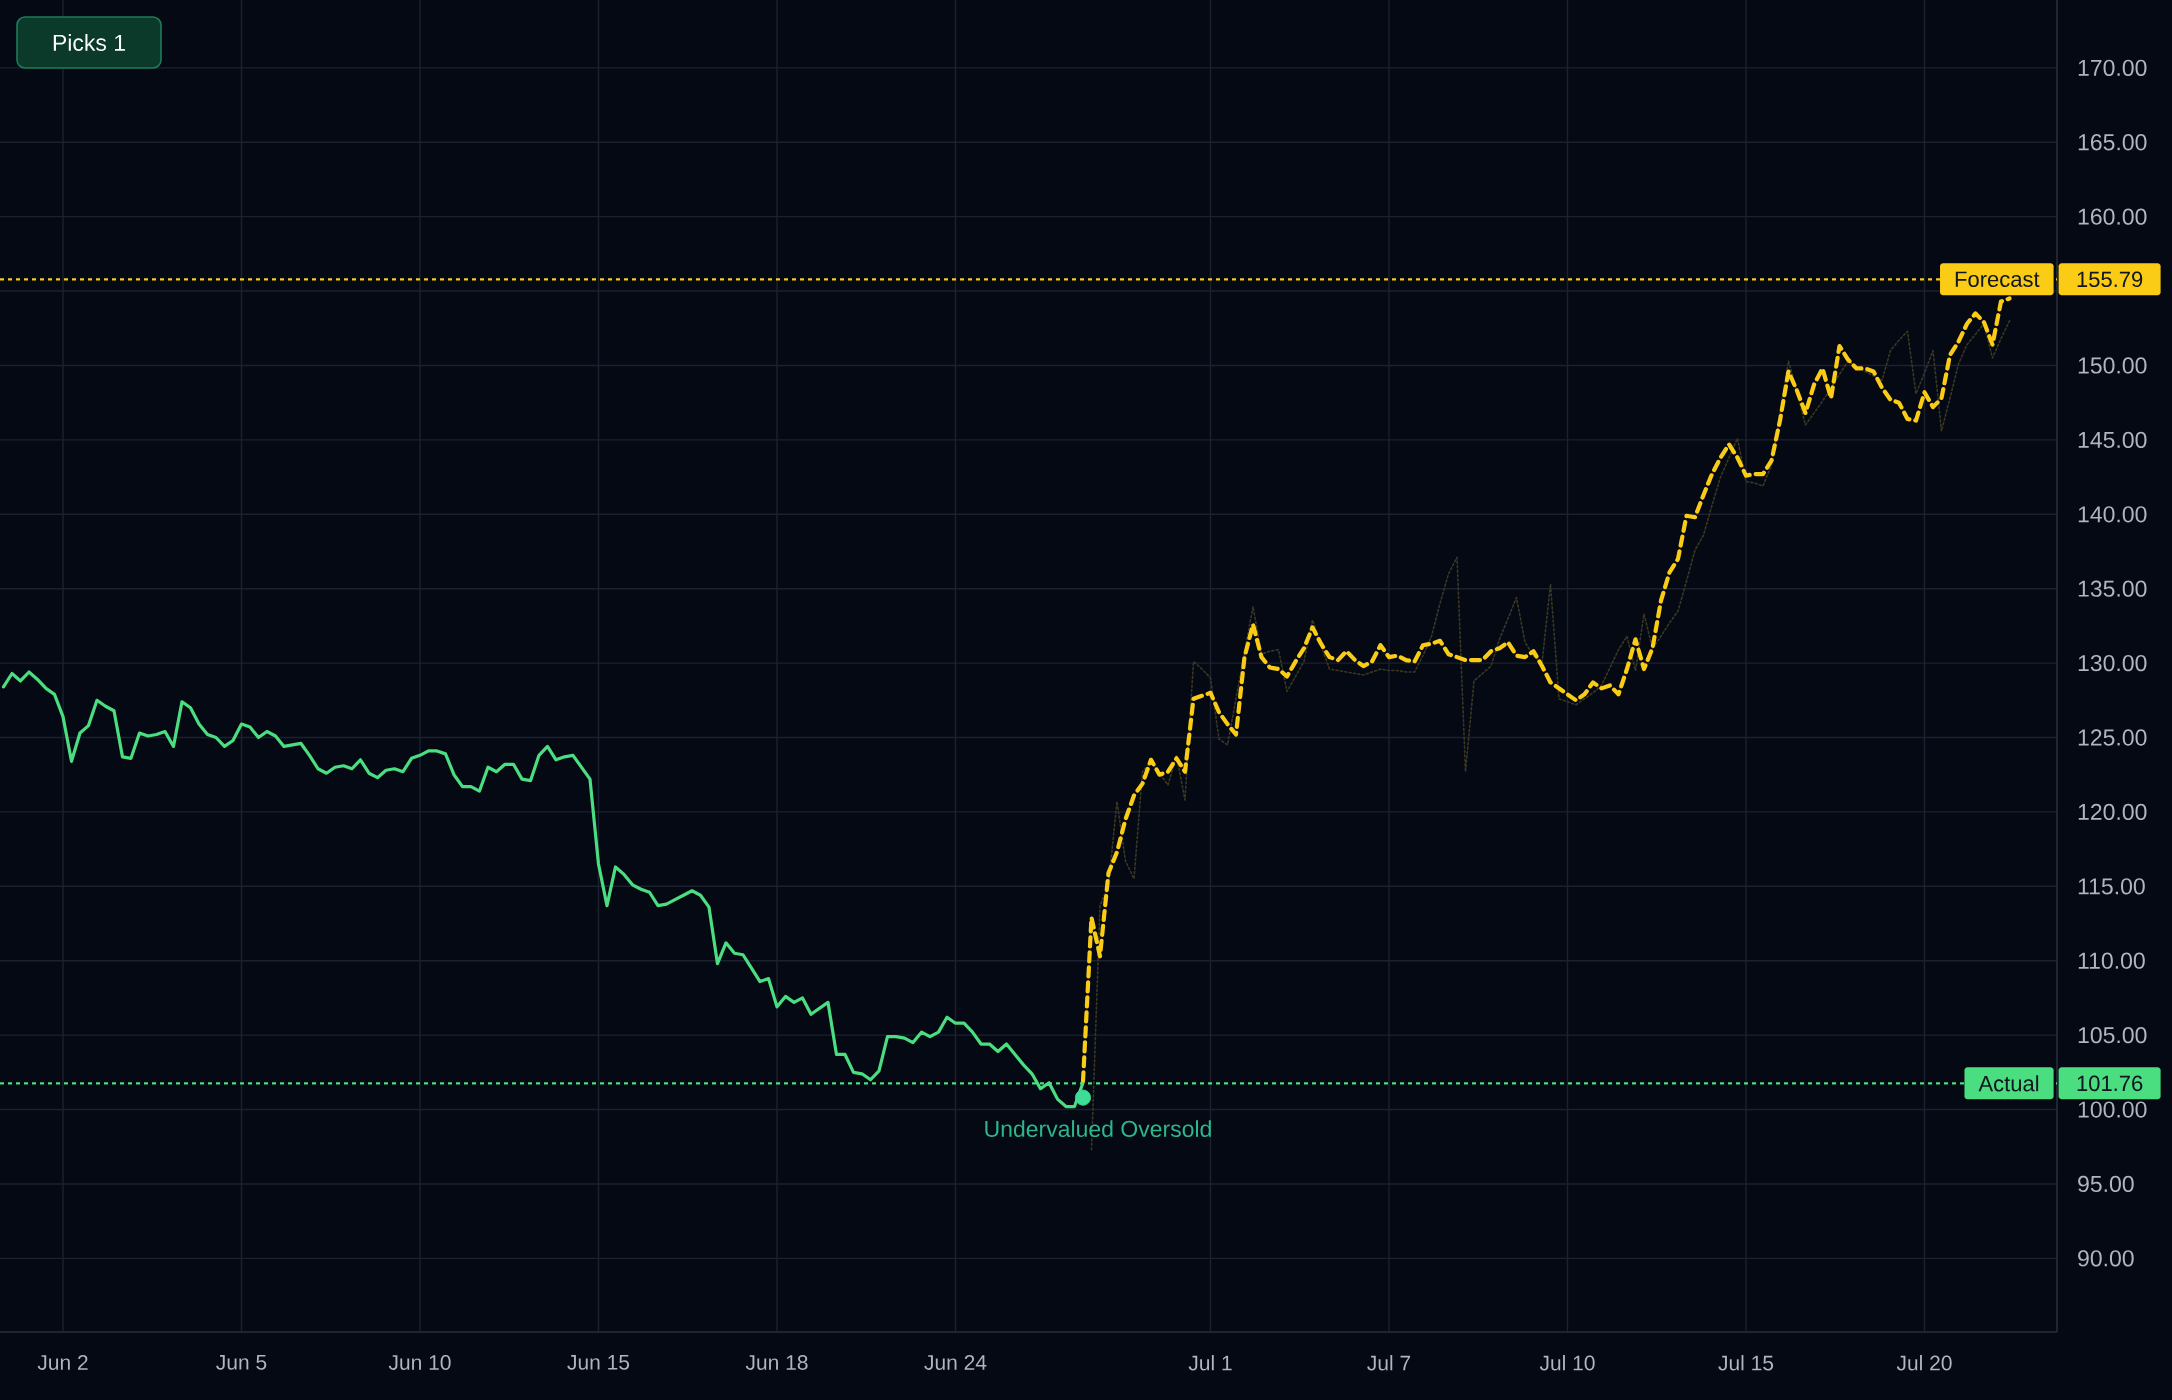 Image resolution: width=2172 pixels, height=1400 pixels. What do you see at coordinates (62, 1362) in the screenshot?
I see `x-tick-label: Jun 2` at bounding box center [62, 1362].